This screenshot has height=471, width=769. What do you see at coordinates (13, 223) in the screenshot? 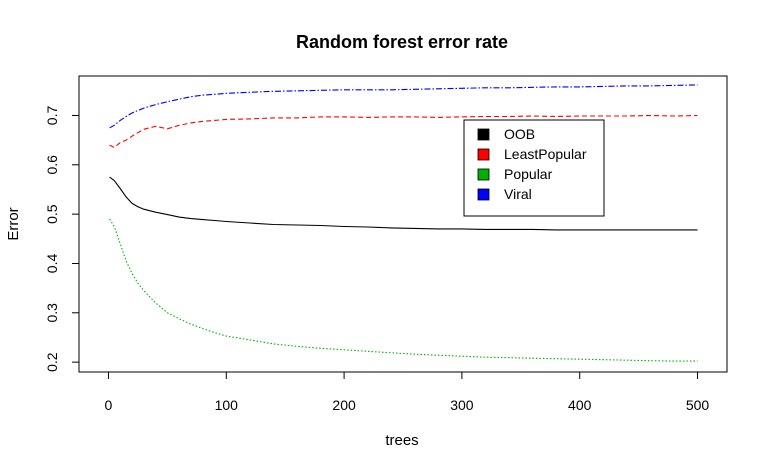
I see `y-axis-label: Error` at bounding box center [13, 223].